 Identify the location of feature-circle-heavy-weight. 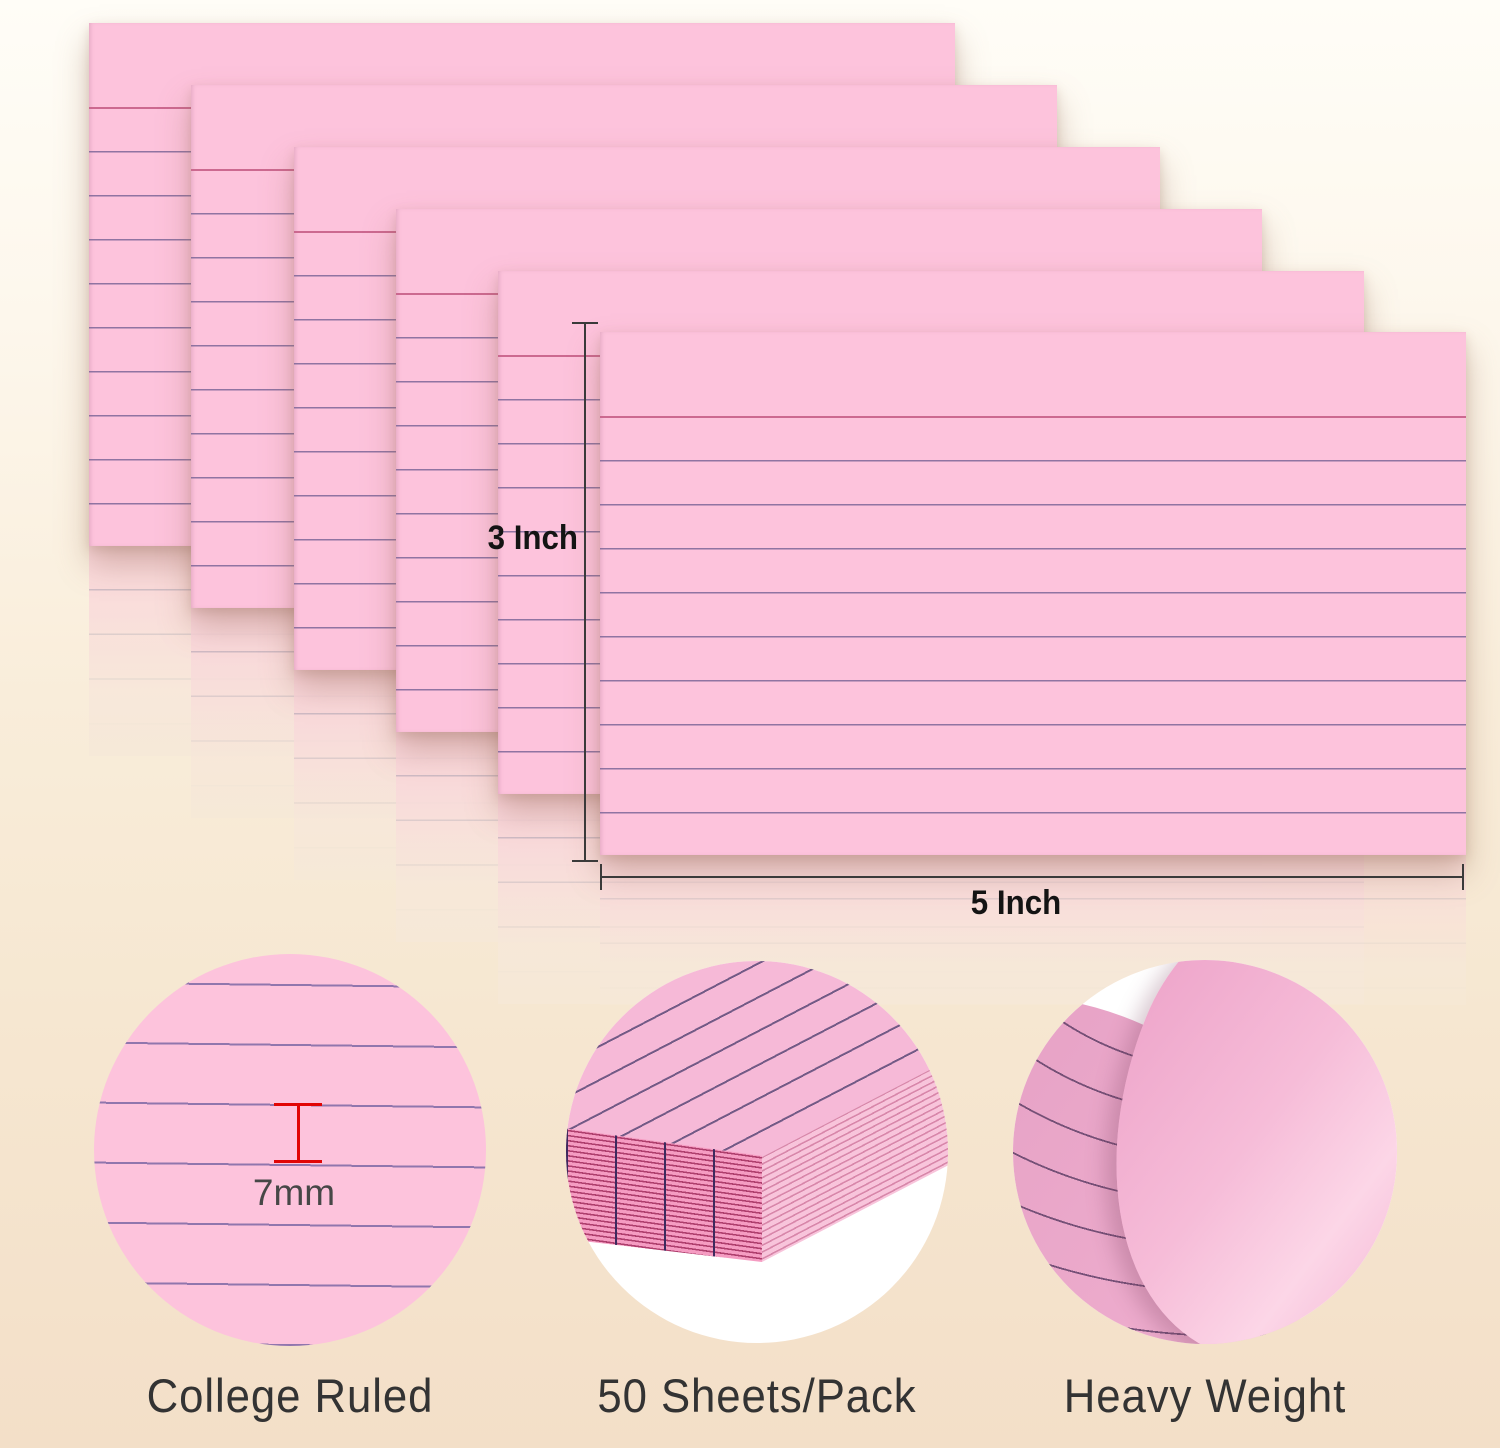
(1205, 1152).